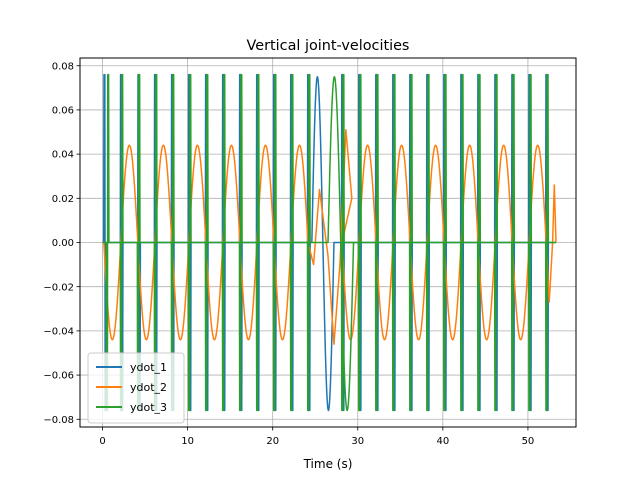 This screenshot has height=480, width=640. Describe the element at coordinates (63, 199) in the screenshot. I see `y-tick-label: 0.02` at that location.